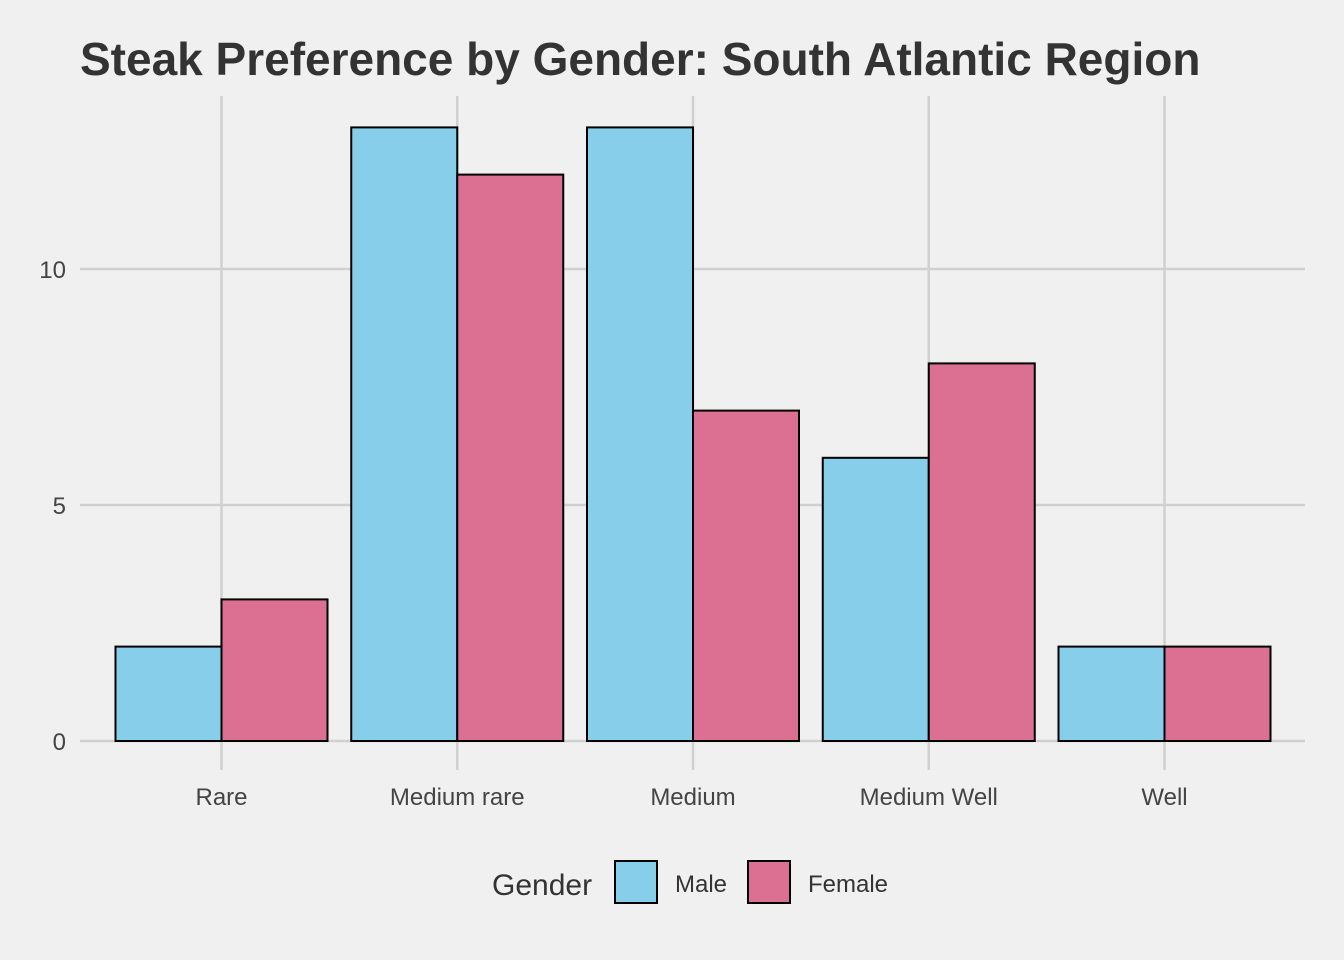 The image size is (1344, 960). I want to click on y-tick-label: 5, so click(59, 506).